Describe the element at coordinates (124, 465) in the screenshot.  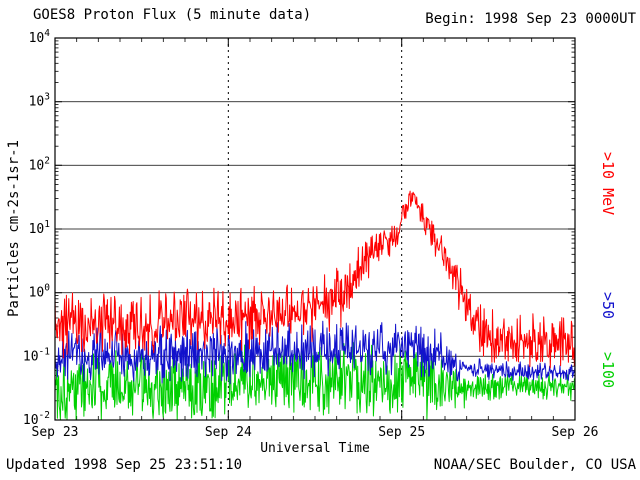
I see `updated-timestamp: Updated 1998 Sep 25 23:51:10` at that location.